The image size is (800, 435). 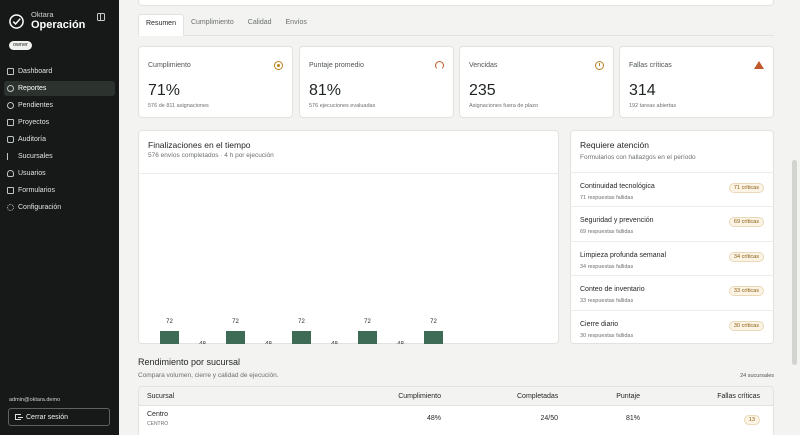 What do you see at coordinates (178, 106) in the screenshot?
I see `kpi-subtext: 576 de 811 asignaciones` at bounding box center [178, 106].